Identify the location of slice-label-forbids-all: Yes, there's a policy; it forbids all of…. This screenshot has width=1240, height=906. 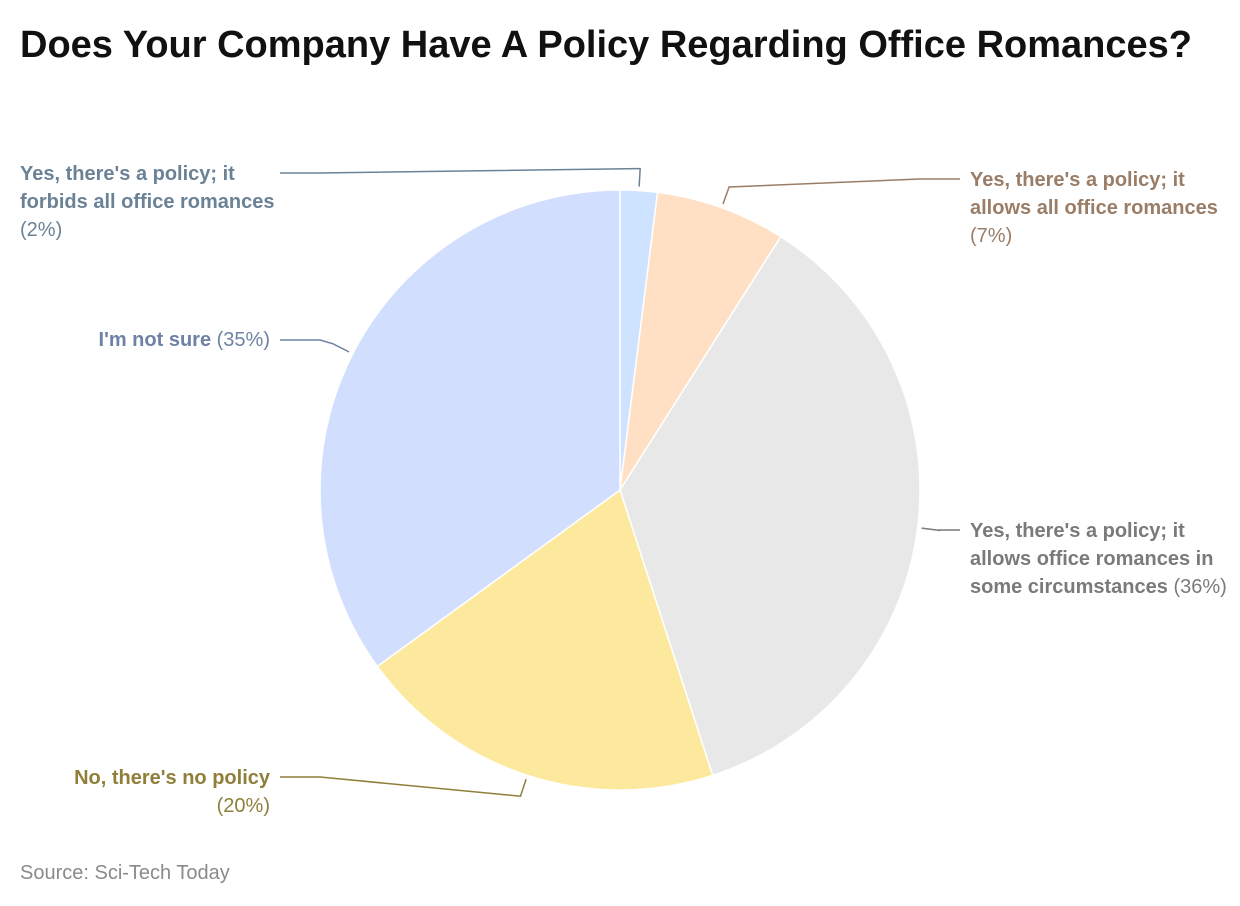
(147, 202).